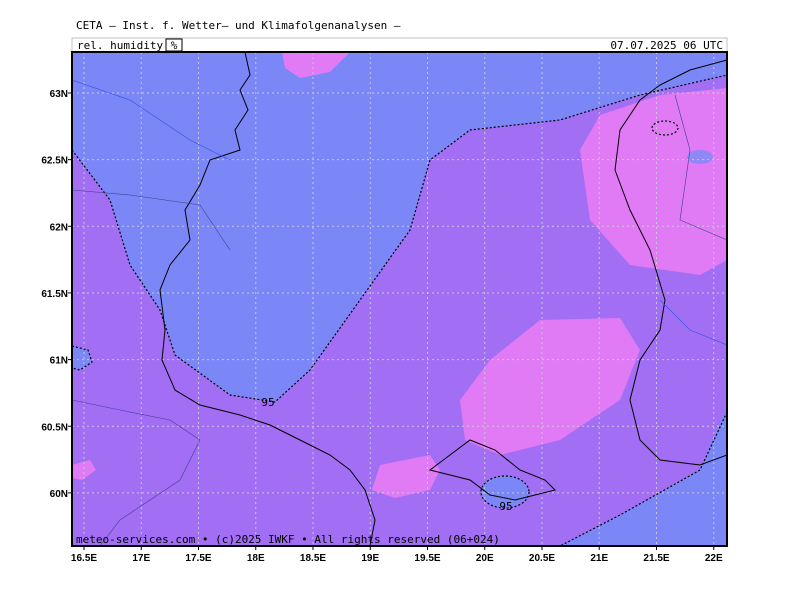 This screenshot has height=600, width=800. Describe the element at coordinates (174, 45) in the screenshot. I see `unit: %` at that location.